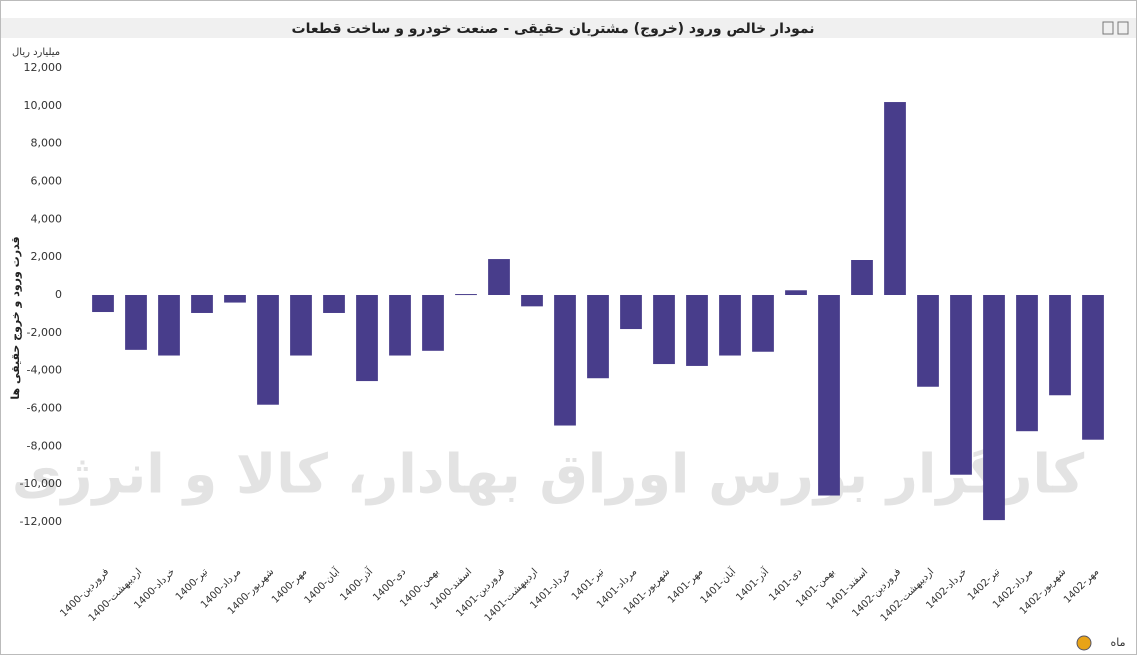 The image size is (1137, 655). I want to click on excel-icon, so click(1123, 28).